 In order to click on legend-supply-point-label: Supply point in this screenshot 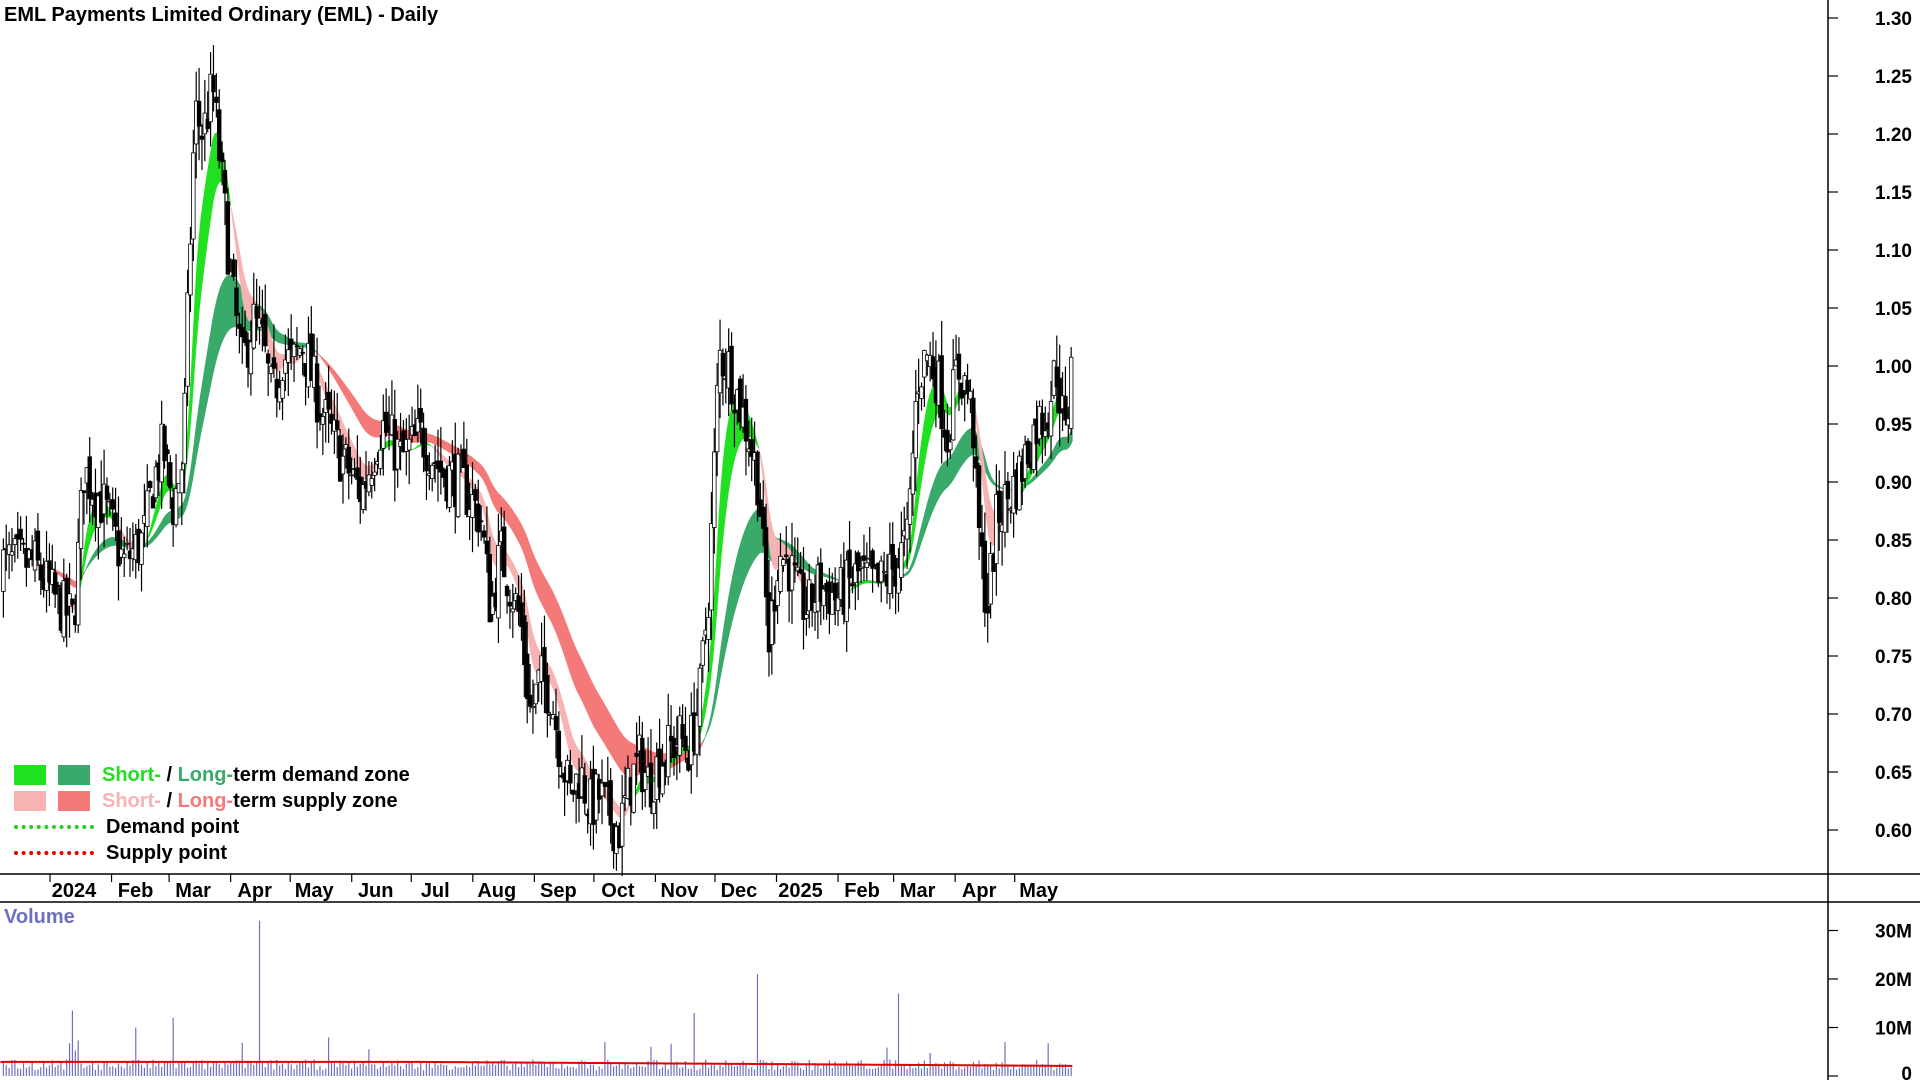, I will do `click(167, 852)`.